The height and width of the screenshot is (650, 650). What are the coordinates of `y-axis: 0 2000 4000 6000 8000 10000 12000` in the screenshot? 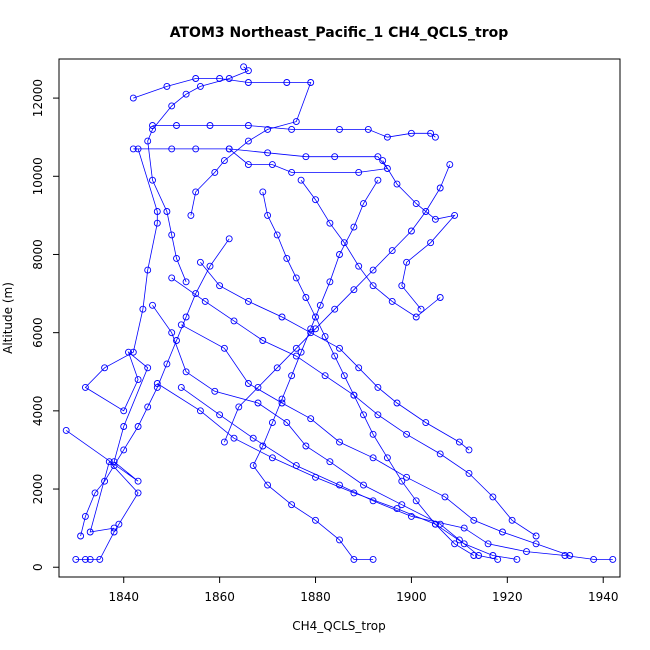 It's located at (45, 325).